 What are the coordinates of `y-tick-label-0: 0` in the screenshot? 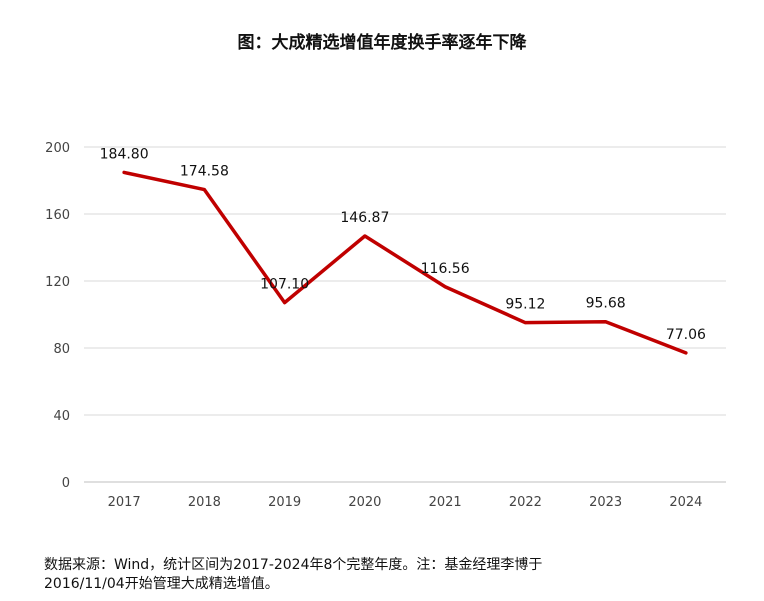 It's located at (66, 483).